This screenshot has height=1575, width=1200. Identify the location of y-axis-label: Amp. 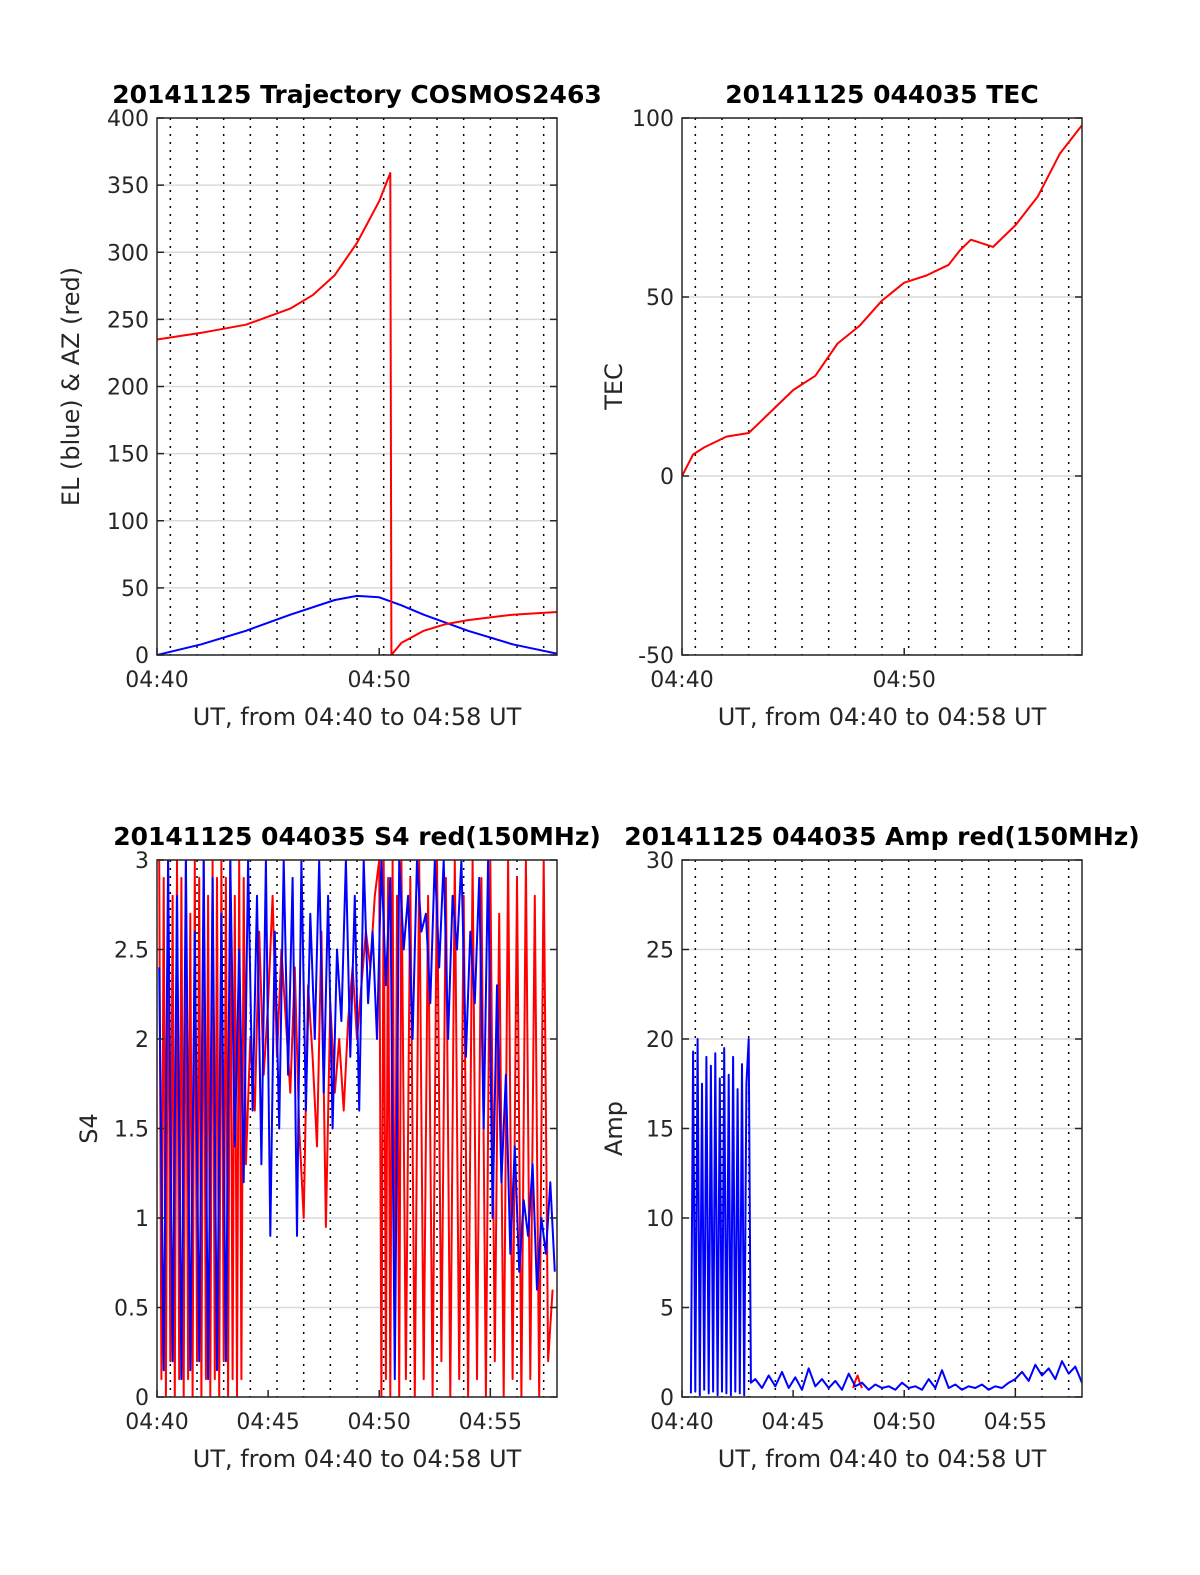
(614, 1128).